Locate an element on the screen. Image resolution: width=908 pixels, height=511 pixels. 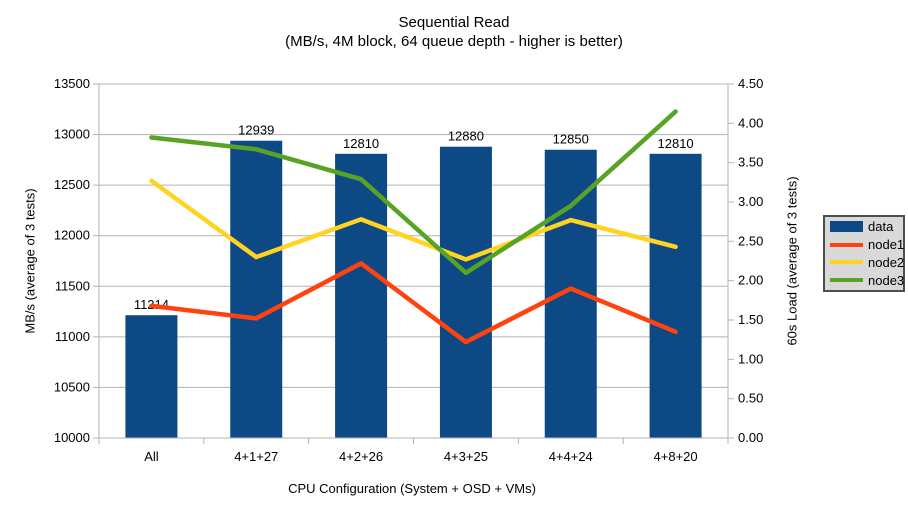
series-line-node2 is located at coordinates (413, 220).